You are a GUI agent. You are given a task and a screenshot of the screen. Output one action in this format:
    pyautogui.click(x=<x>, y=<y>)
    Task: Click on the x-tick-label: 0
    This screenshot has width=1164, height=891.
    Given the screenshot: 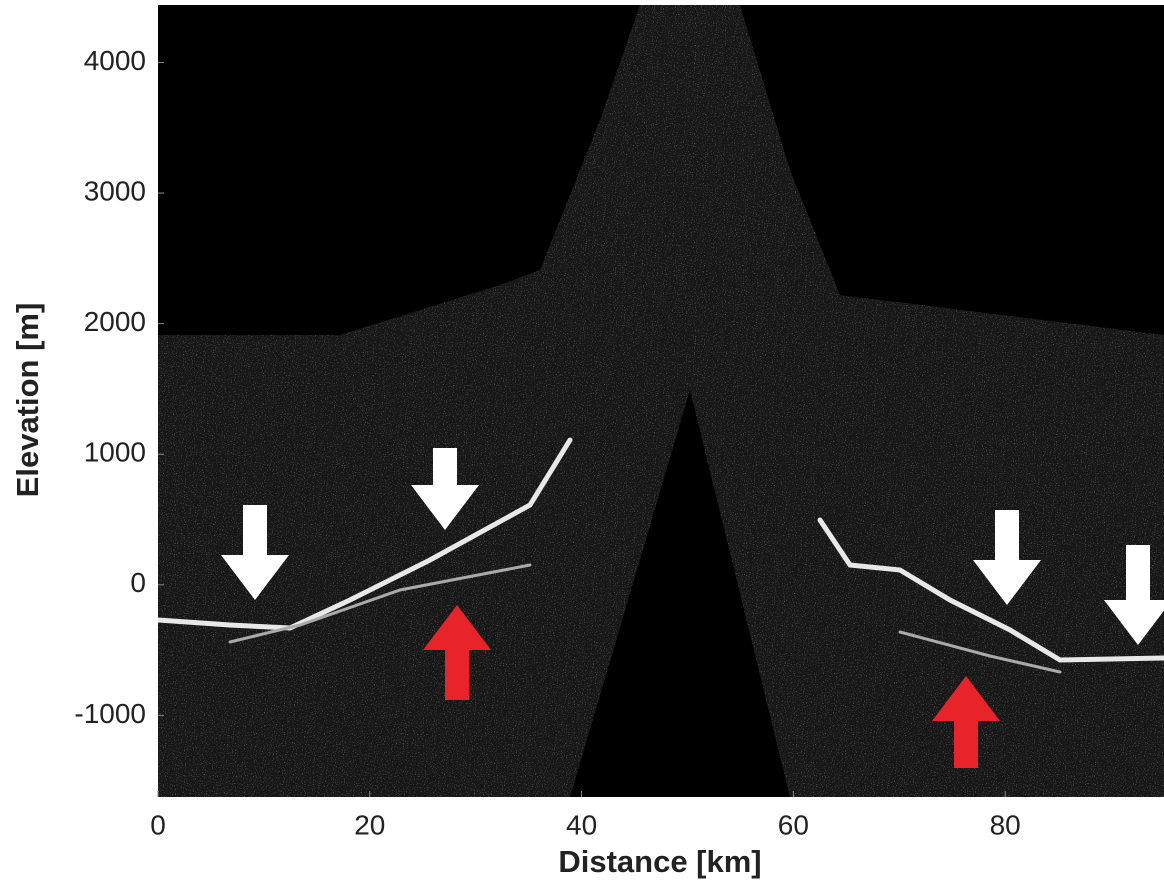 What is the action you would take?
    pyautogui.click(x=158, y=824)
    